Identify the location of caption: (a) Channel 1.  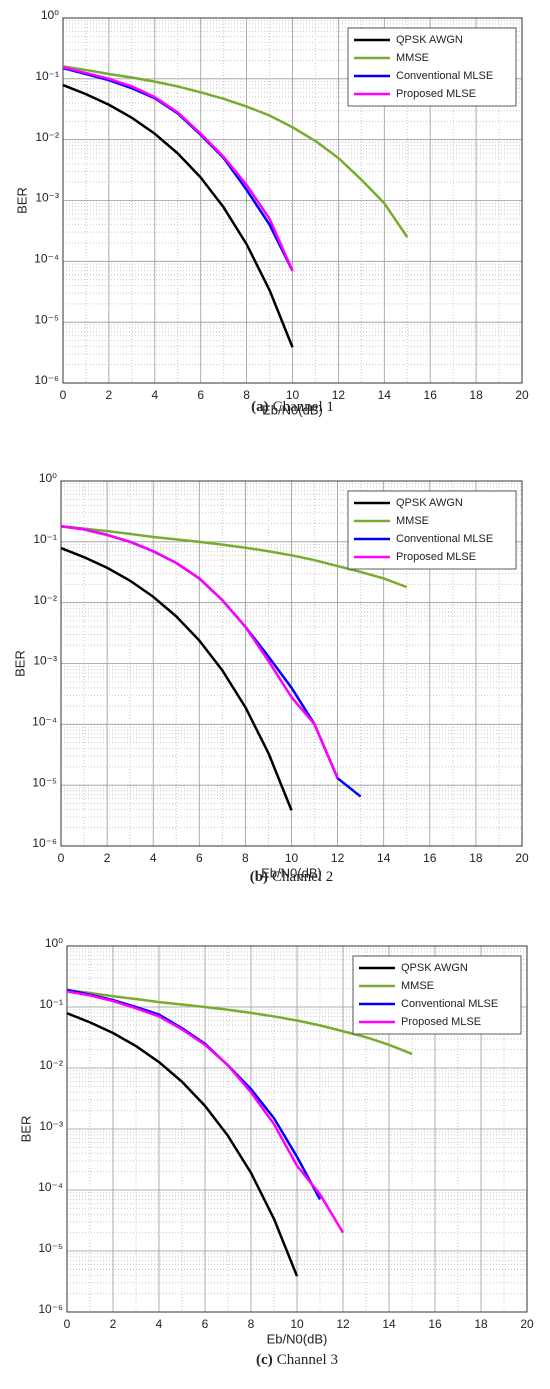
(292, 407).